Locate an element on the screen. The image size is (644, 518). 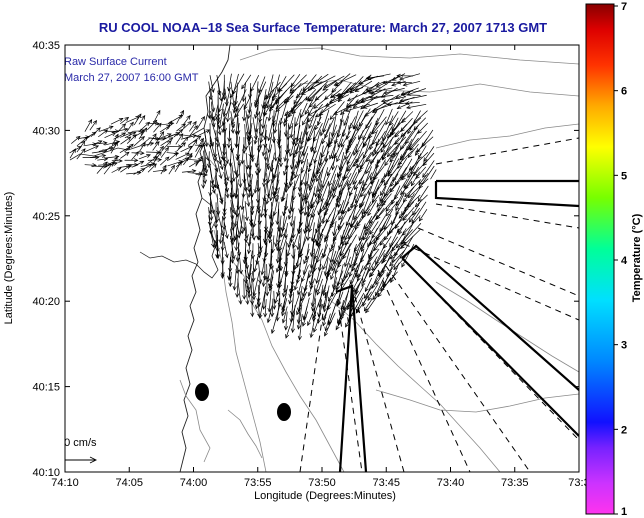
colorbar-tick-label: 7 is located at coordinates (624, 7).